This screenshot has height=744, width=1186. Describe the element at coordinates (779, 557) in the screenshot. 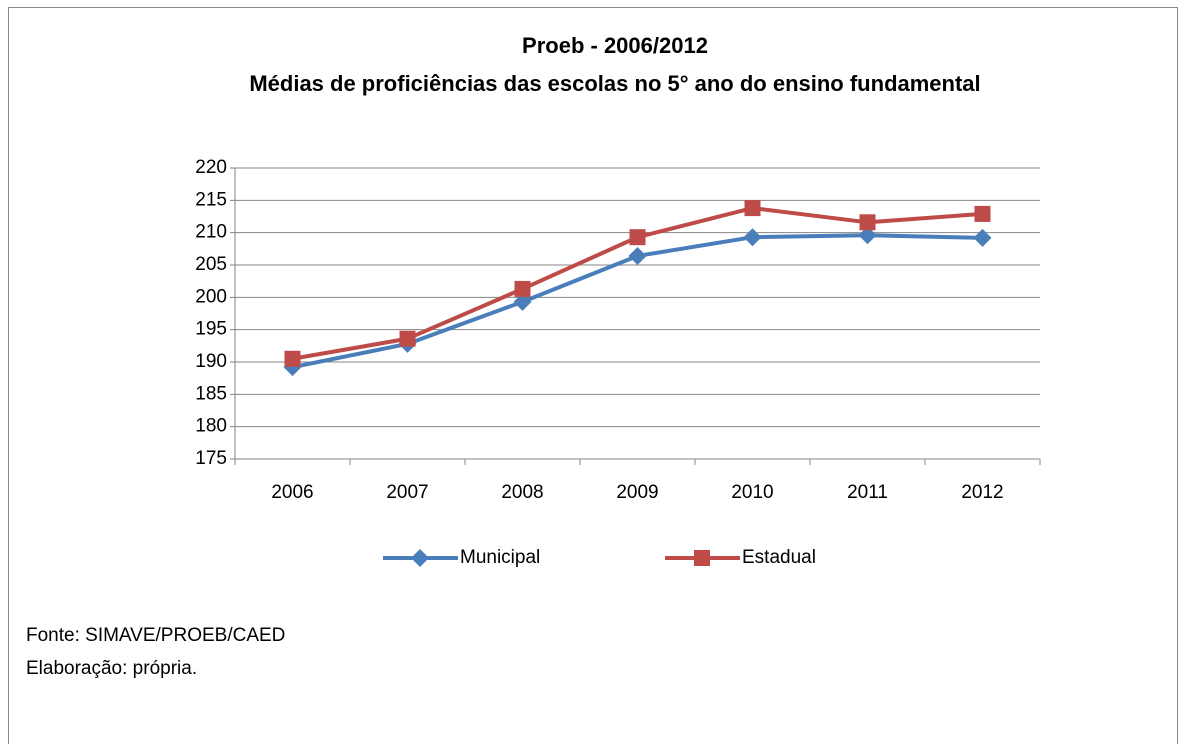

I see `legend-label: Estadual` at that location.